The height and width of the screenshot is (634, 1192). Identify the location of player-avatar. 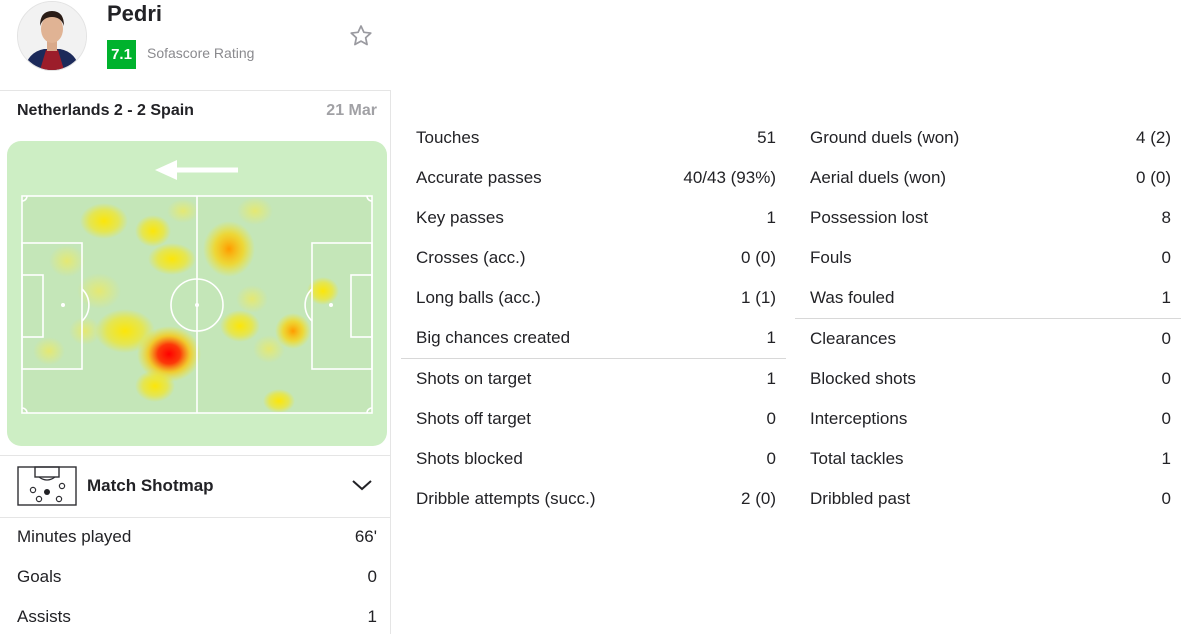
(52, 36).